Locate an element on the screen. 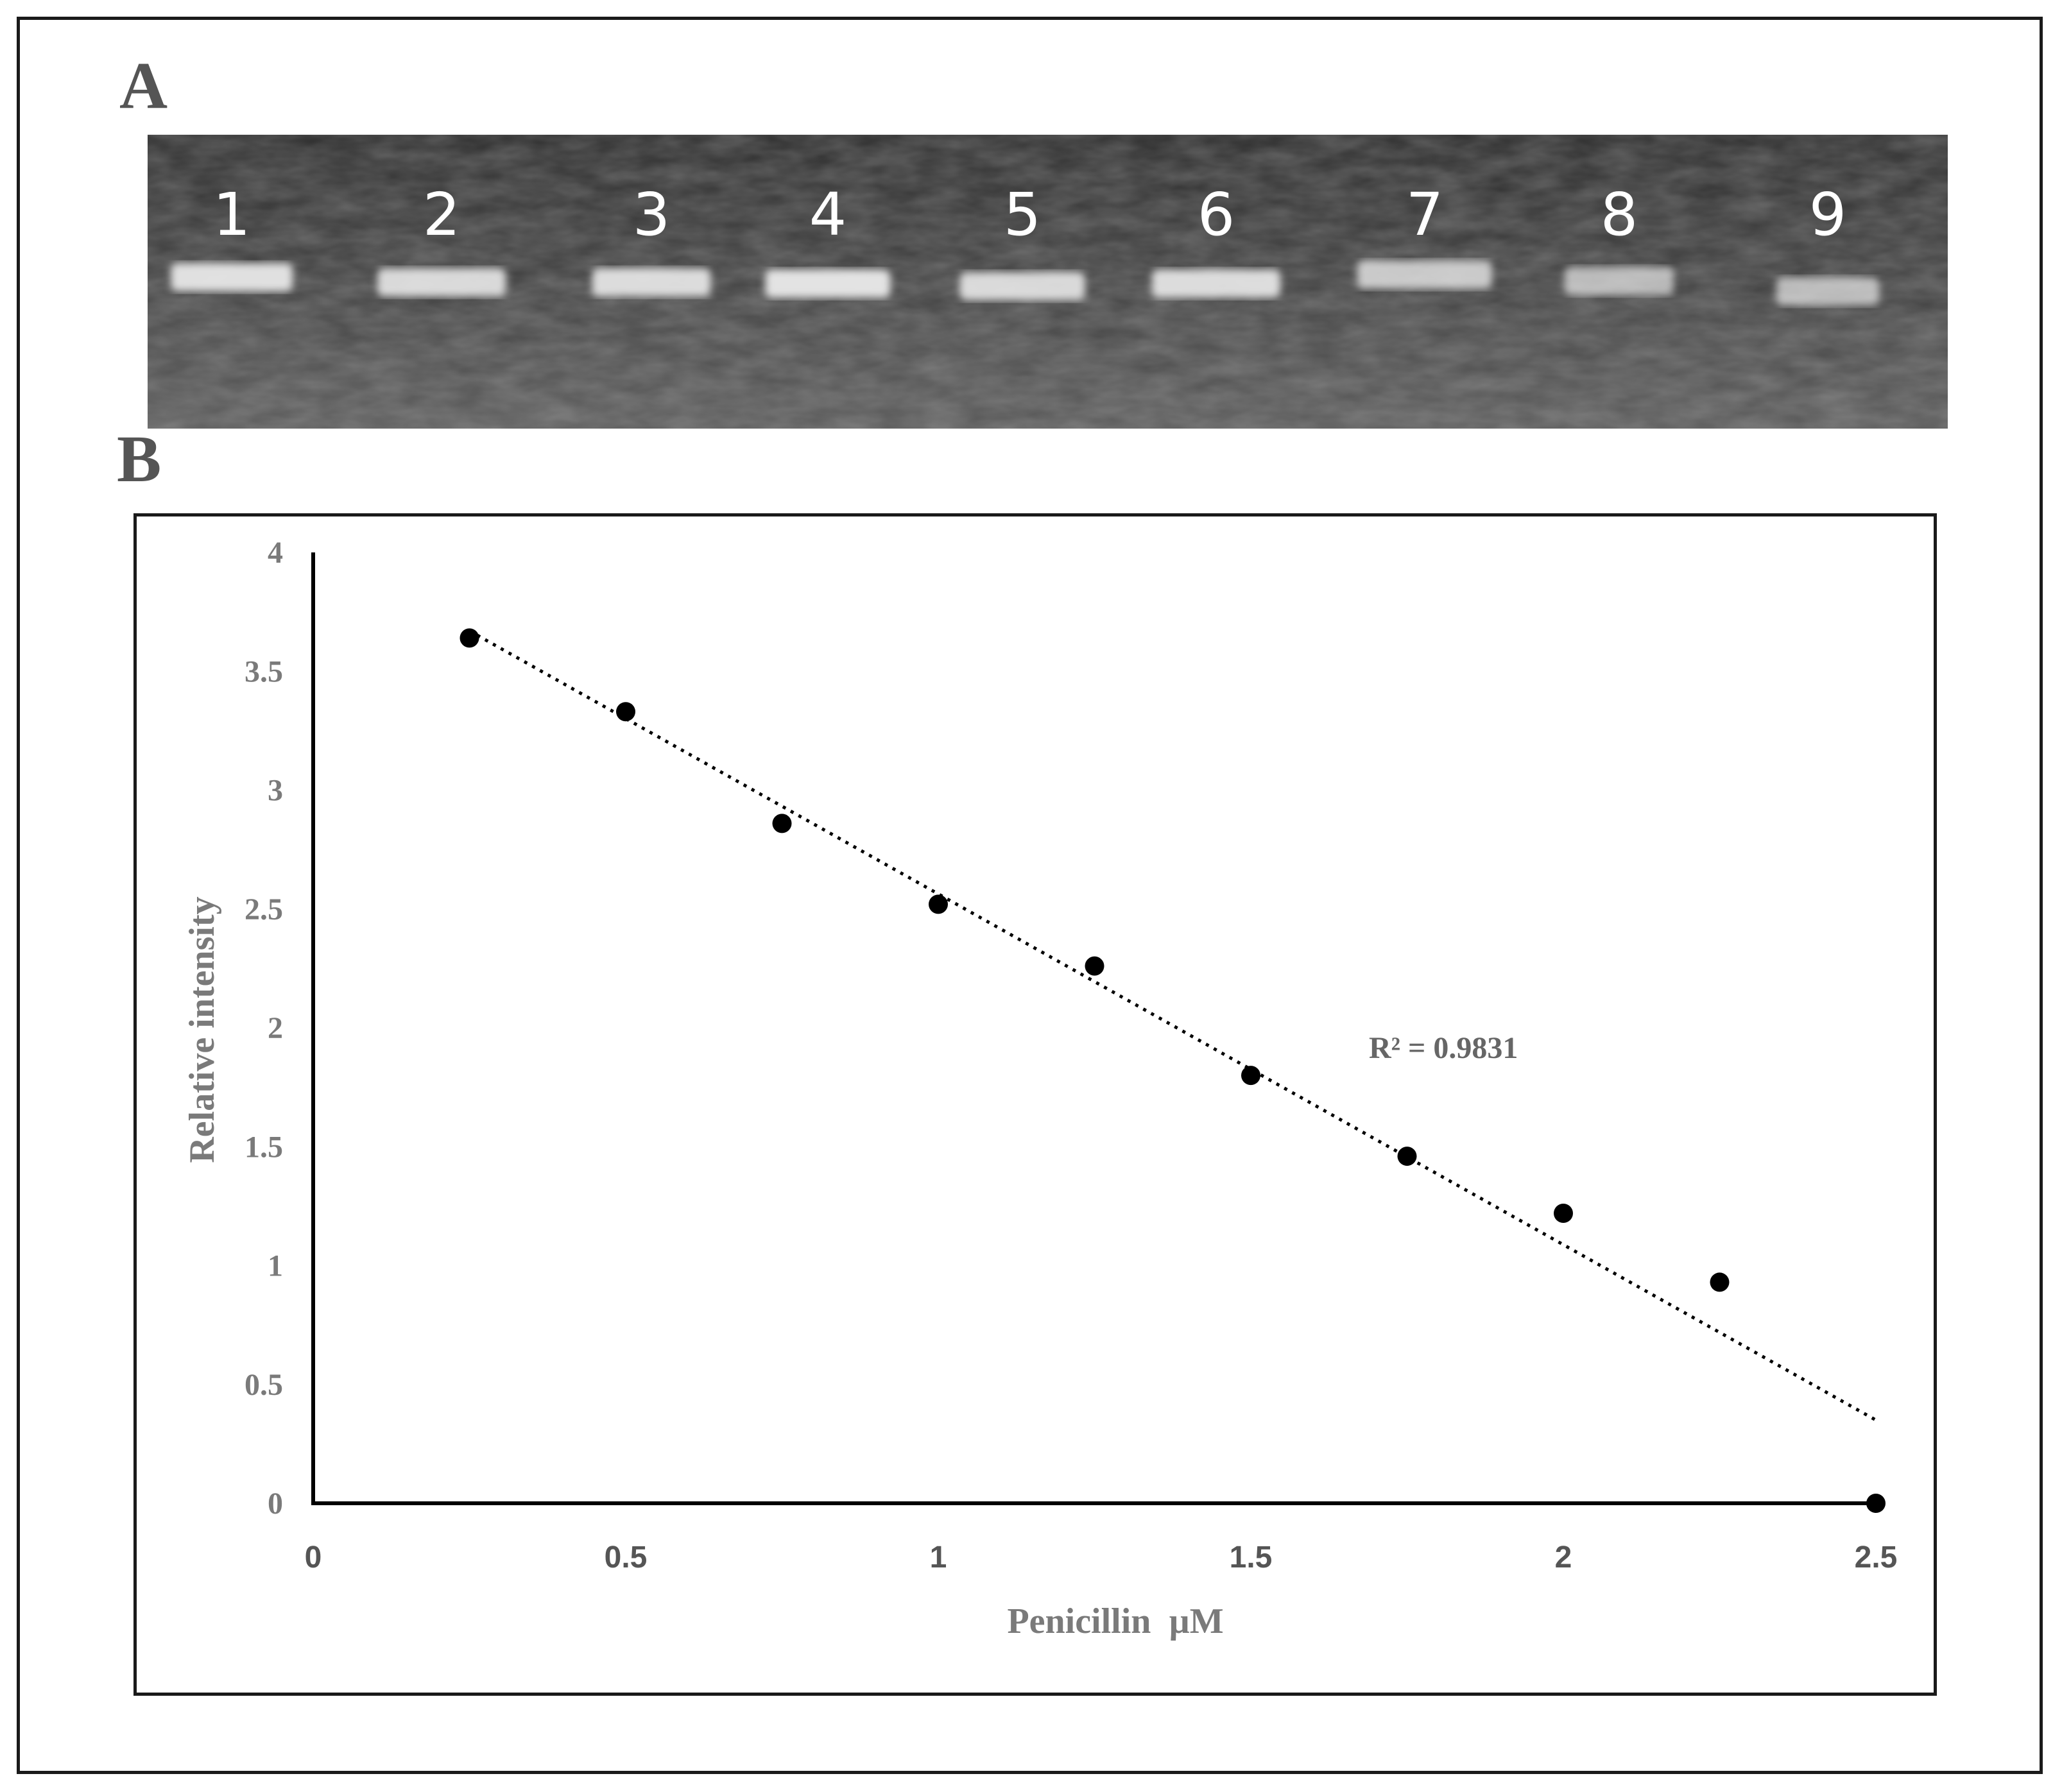 The image size is (2062, 1792). x-tick-label: 1 is located at coordinates (938, 1557).